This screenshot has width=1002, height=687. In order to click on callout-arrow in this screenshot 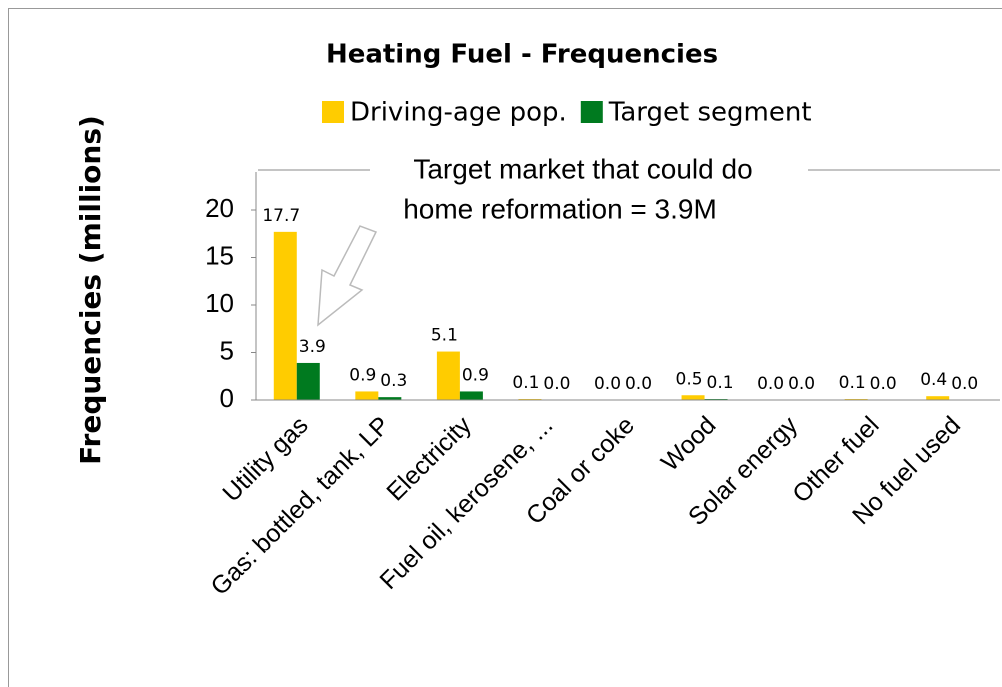, I will do `click(347, 276)`.